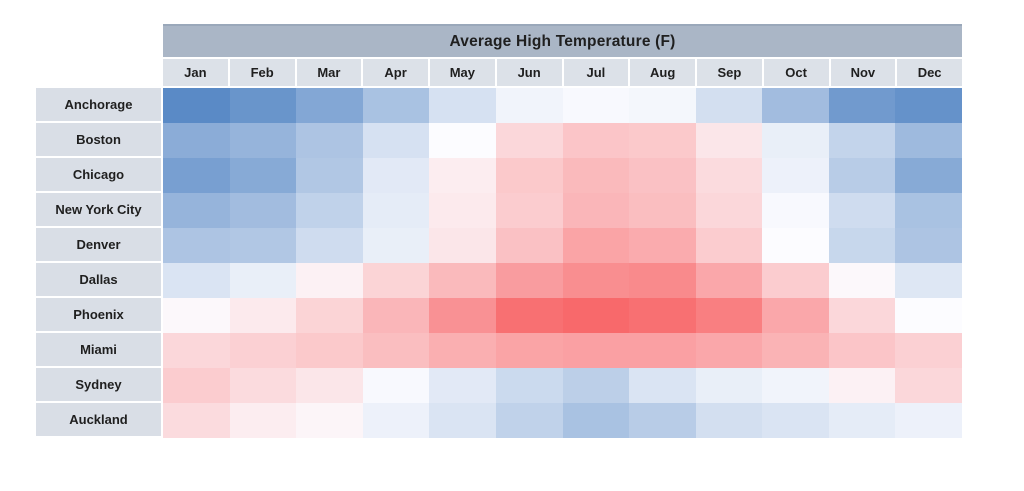 The image size is (1024, 491). I want to click on heat-cell-dallas-nov, so click(862, 280).